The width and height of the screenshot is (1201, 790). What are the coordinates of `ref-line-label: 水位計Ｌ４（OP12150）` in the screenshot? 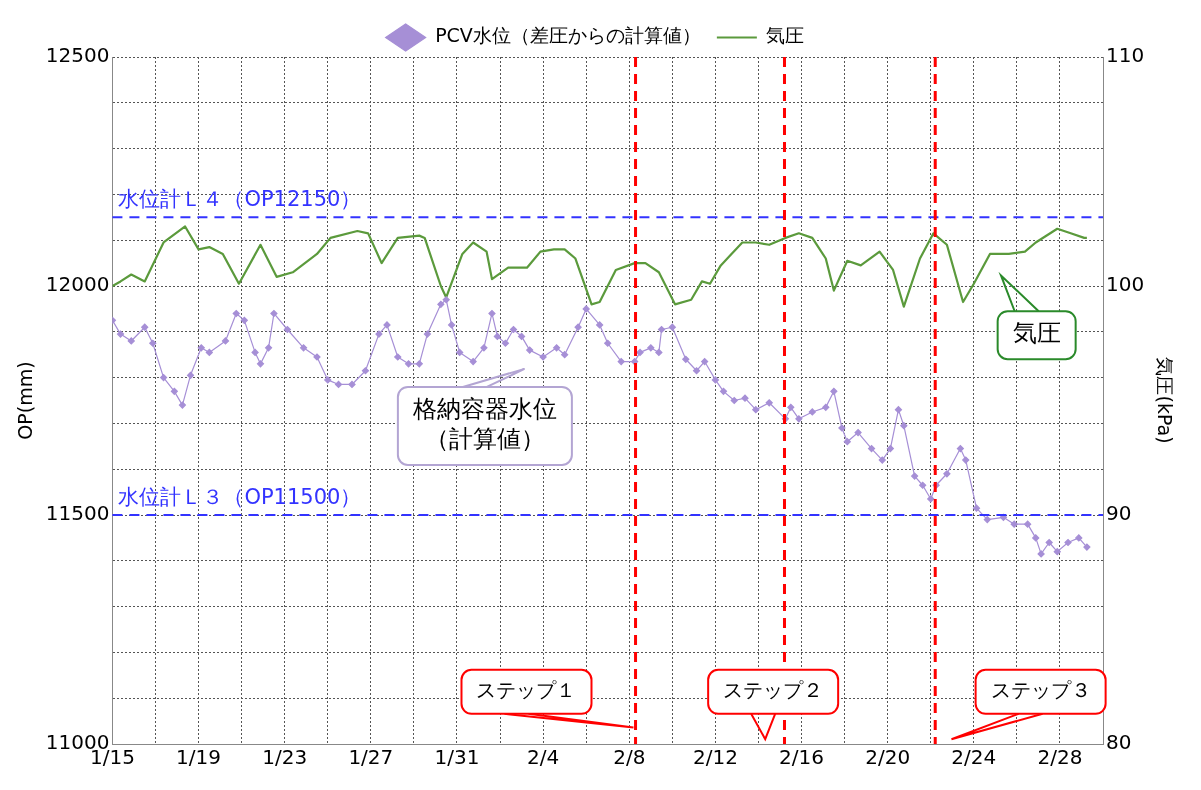 It's located at (240, 199).